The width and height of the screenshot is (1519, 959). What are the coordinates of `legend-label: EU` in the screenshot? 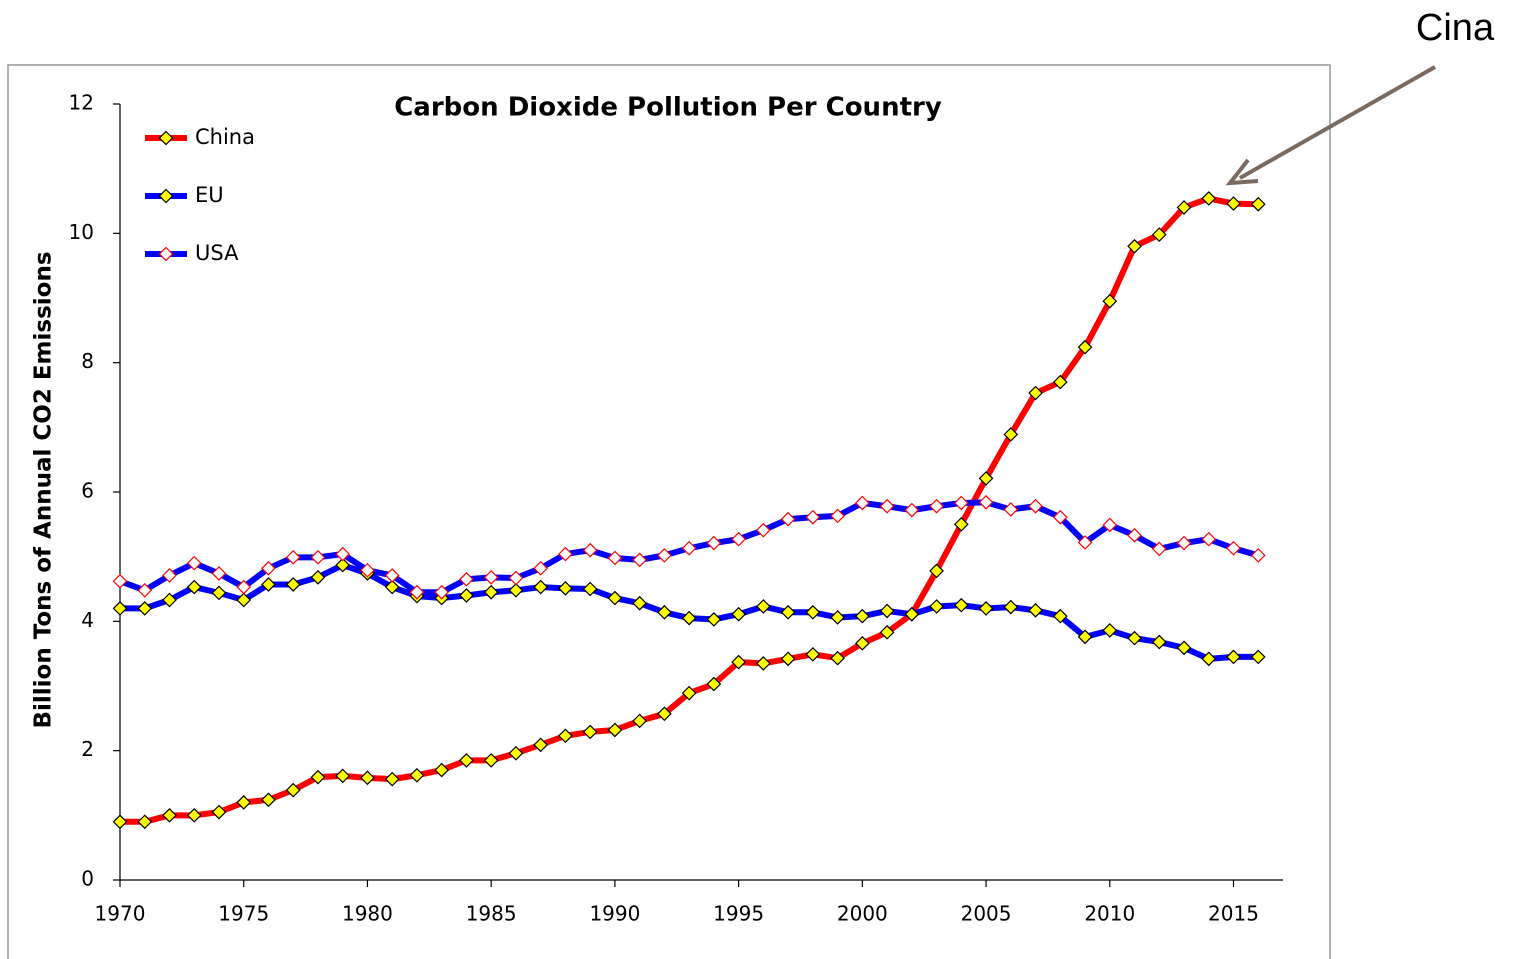 It's located at (209, 195).